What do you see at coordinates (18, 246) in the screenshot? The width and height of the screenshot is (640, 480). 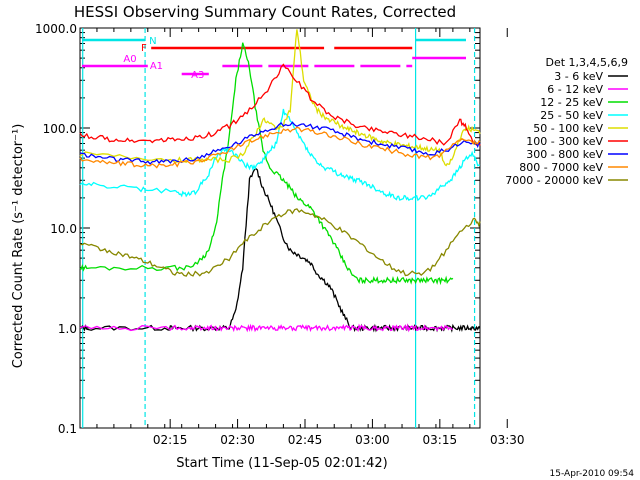 I see `y-axis-label: Corrected Count Rate (s⁻¹ detector⁻¹)` at bounding box center [18, 246].